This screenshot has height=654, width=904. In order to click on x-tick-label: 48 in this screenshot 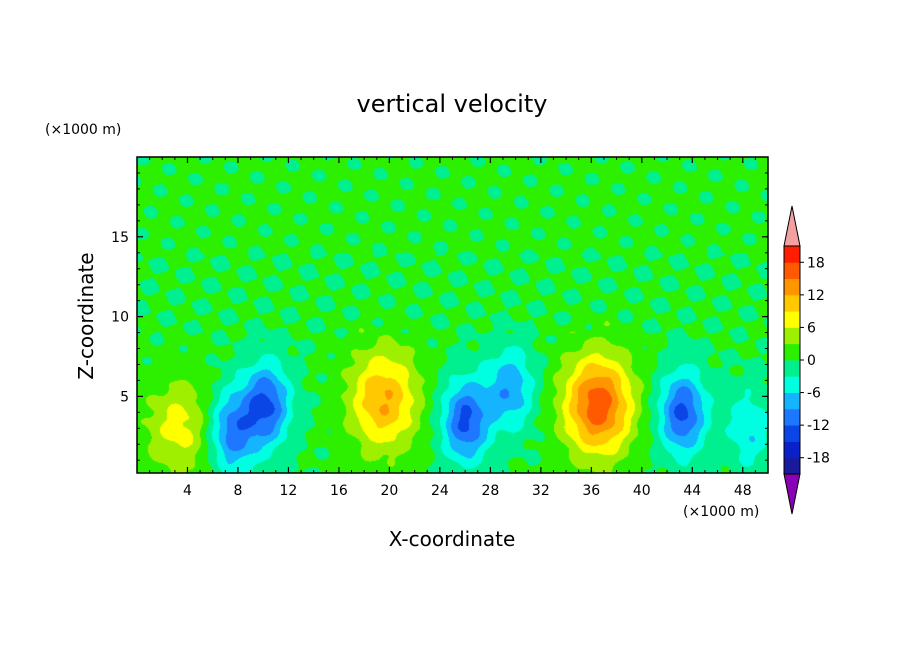, I will do `click(743, 491)`.